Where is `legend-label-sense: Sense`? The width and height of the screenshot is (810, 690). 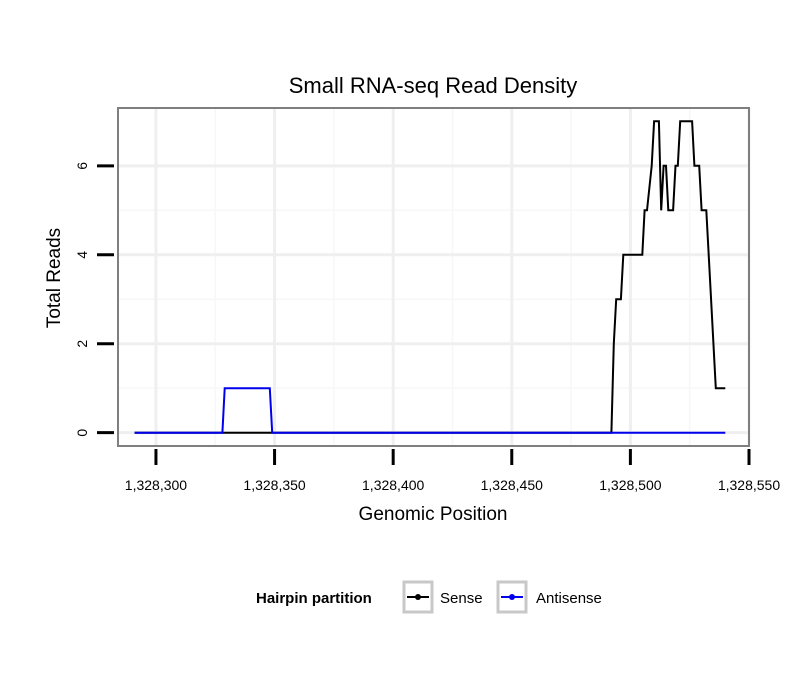 legend-label-sense: Sense is located at coordinates (461, 598).